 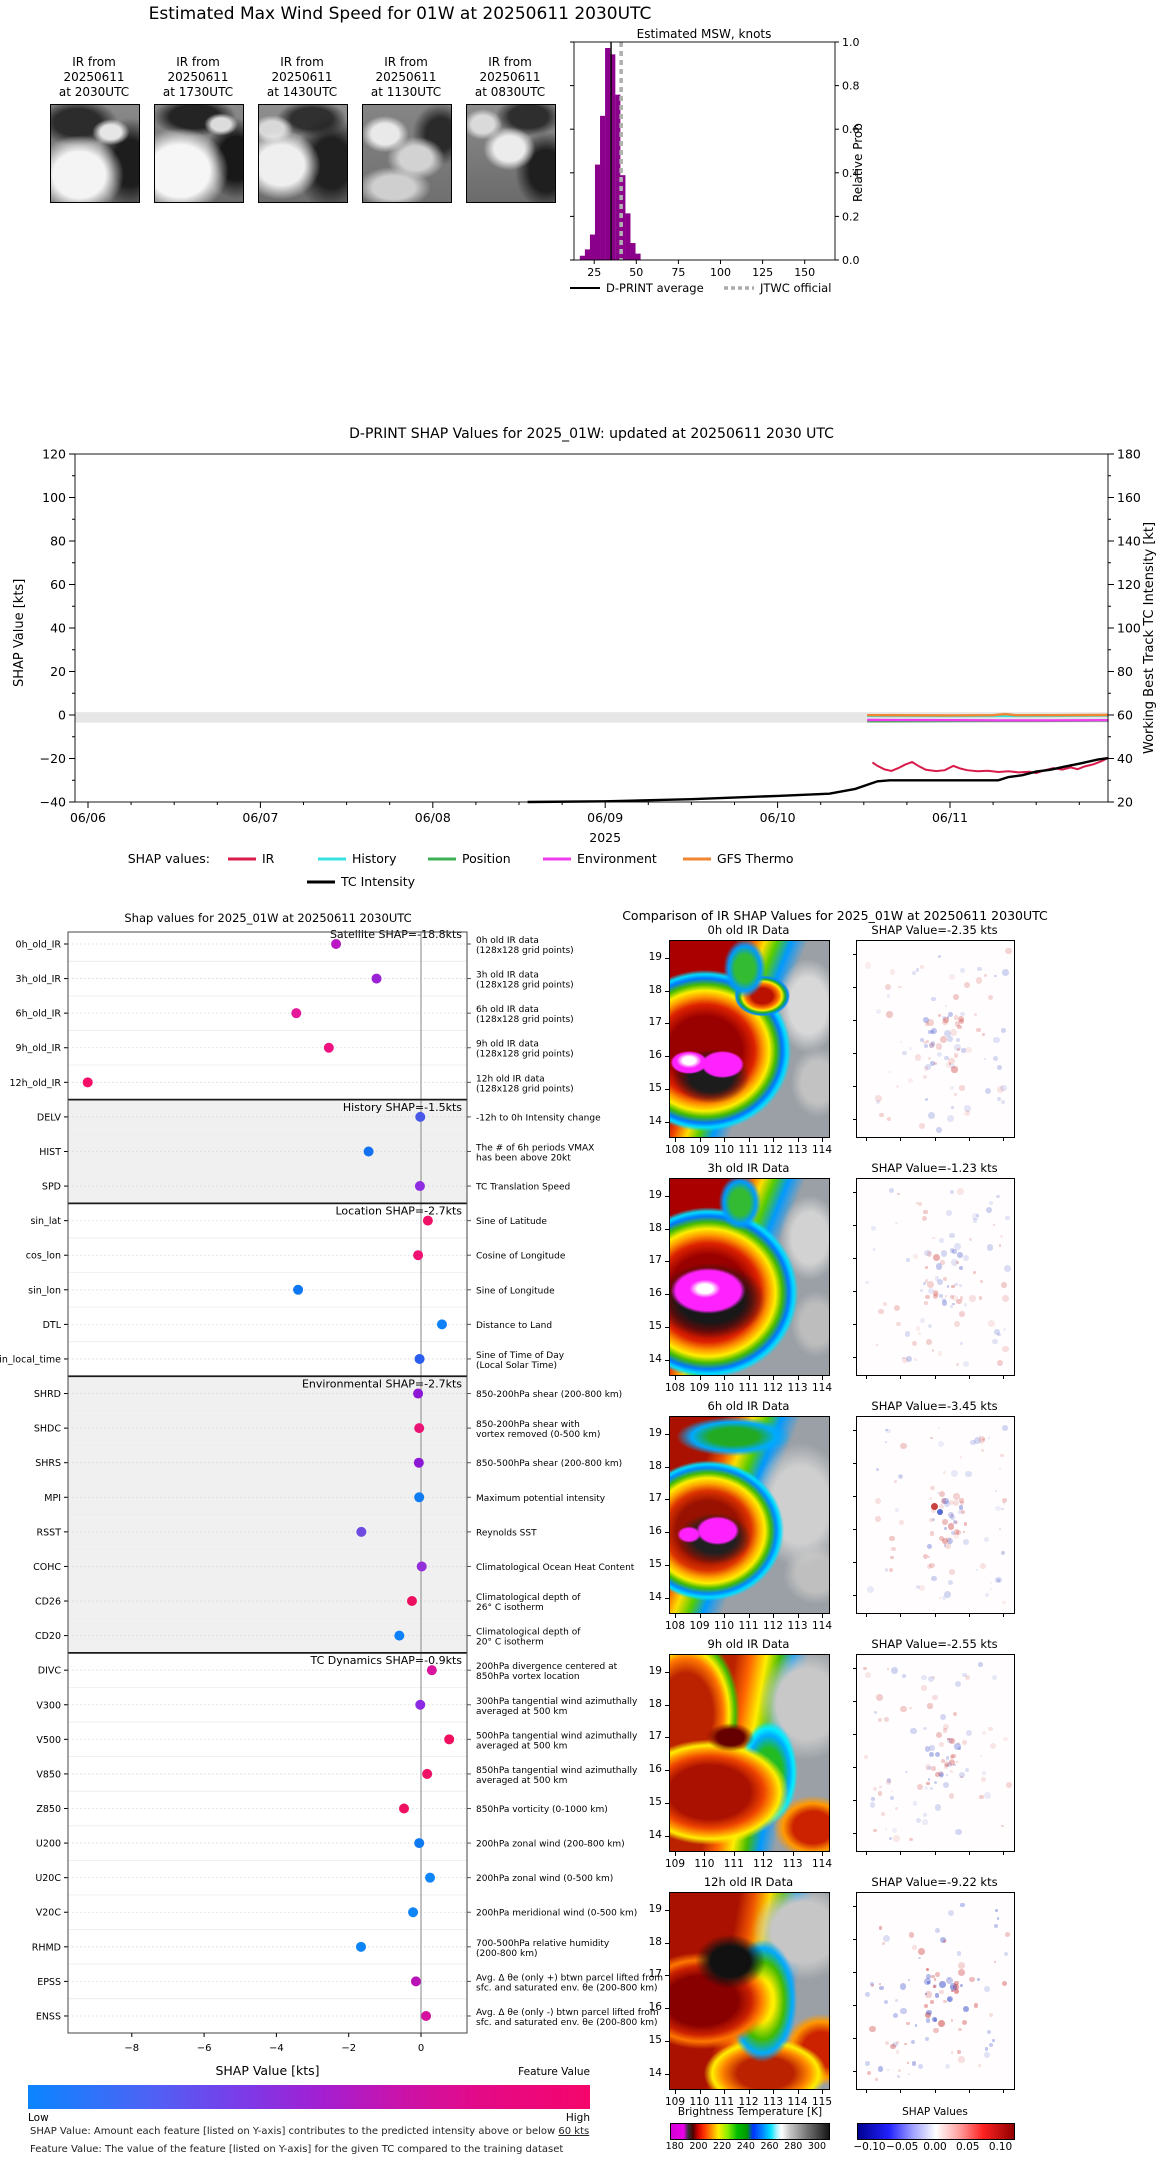 What do you see at coordinates (54, 454) in the screenshot?
I see `ts-ytick-left: 120` at bounding box center [54, 454].